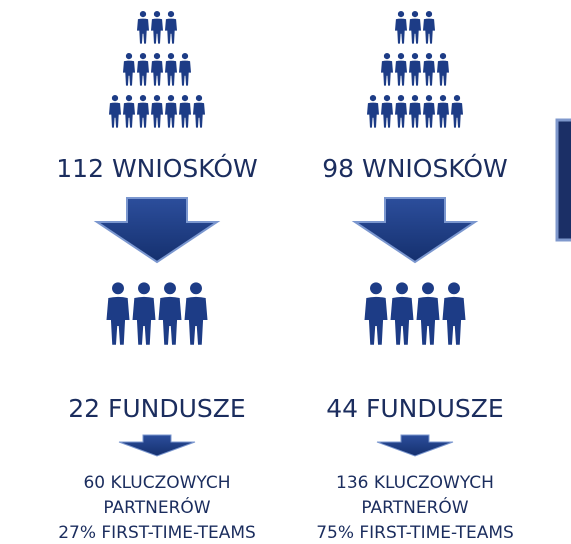 The image size is (571, 544). I want to click on side-panel, so click(563, 180).